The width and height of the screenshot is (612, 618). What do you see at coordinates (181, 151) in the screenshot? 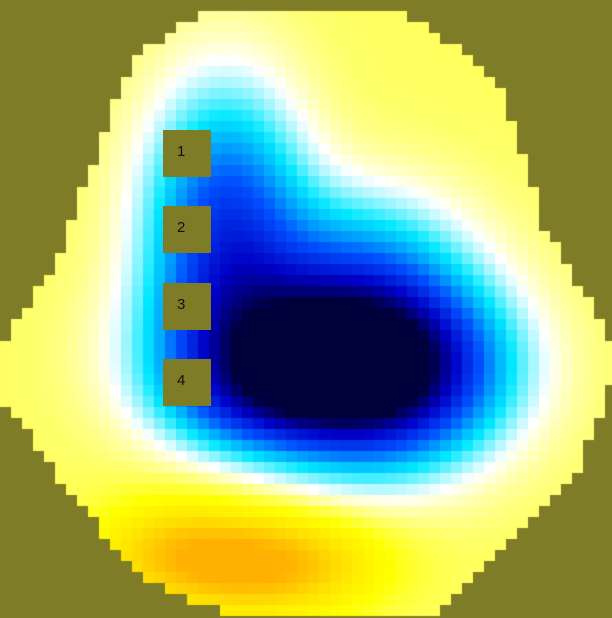
I see `marker-label: 1` at bounding box center [181, 151].